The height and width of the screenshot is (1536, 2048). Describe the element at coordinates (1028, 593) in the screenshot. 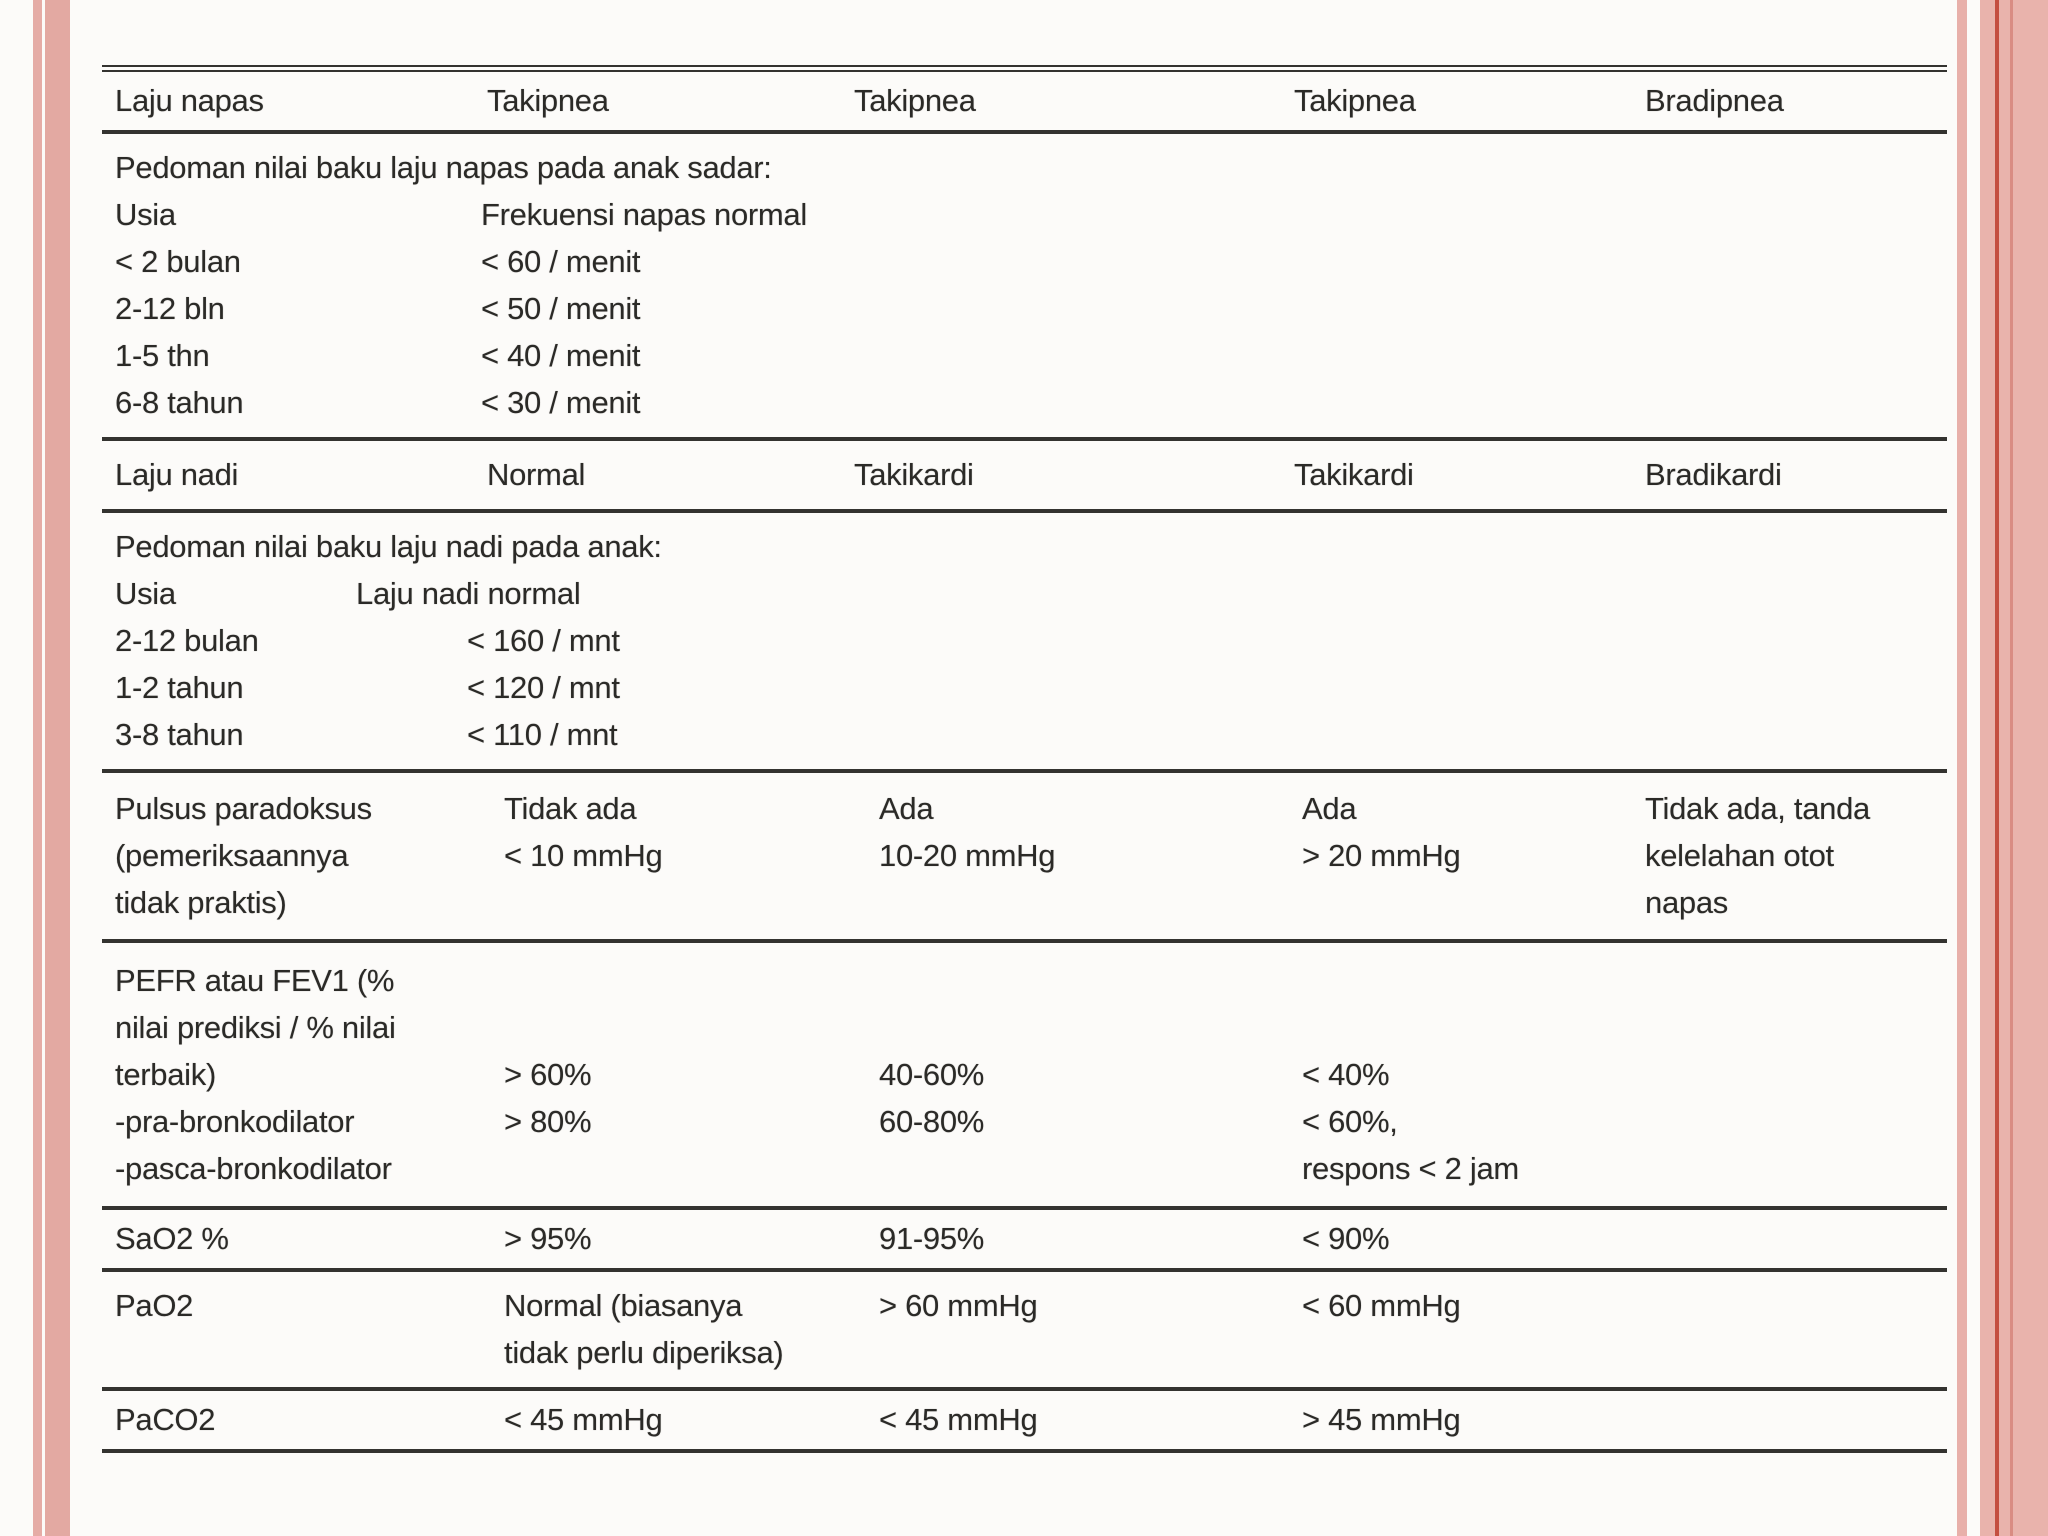

I see `guideline-row: Usia Laju nadi normal` at that location.